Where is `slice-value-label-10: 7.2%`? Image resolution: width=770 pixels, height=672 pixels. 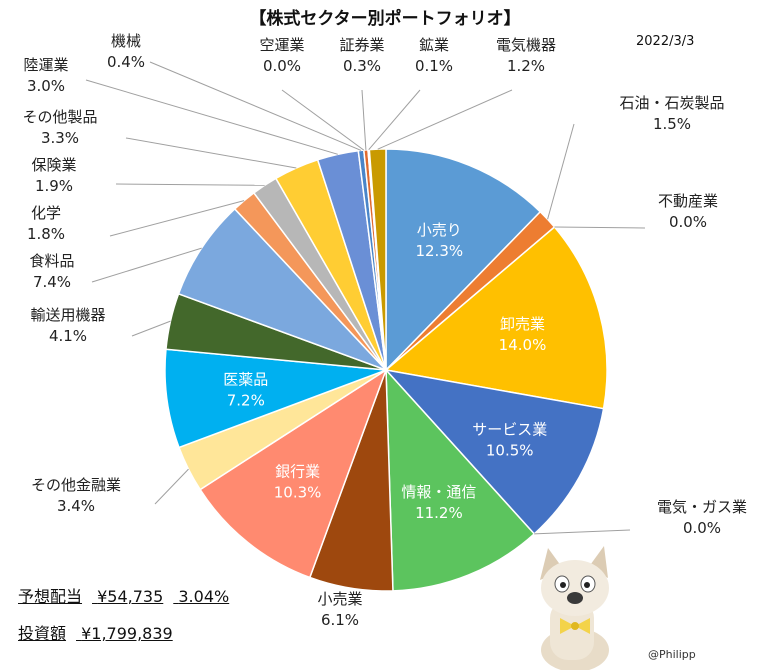 slice-value-label-10: 7.2% is located at coordinates (246, 401).